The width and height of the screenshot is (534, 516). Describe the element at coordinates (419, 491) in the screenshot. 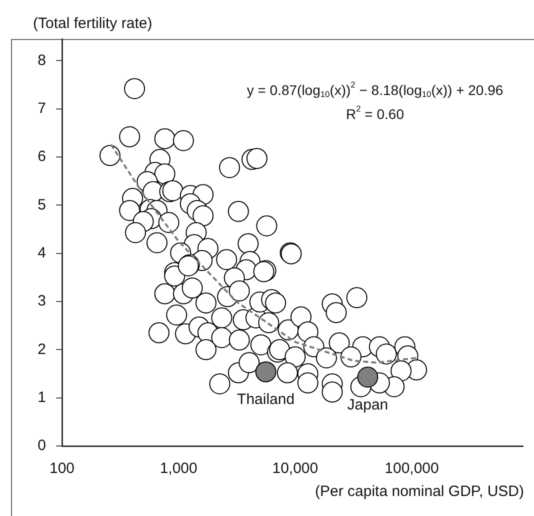

I see `x-axis-title: (Per capita nominal GDP, USD)` at that location.